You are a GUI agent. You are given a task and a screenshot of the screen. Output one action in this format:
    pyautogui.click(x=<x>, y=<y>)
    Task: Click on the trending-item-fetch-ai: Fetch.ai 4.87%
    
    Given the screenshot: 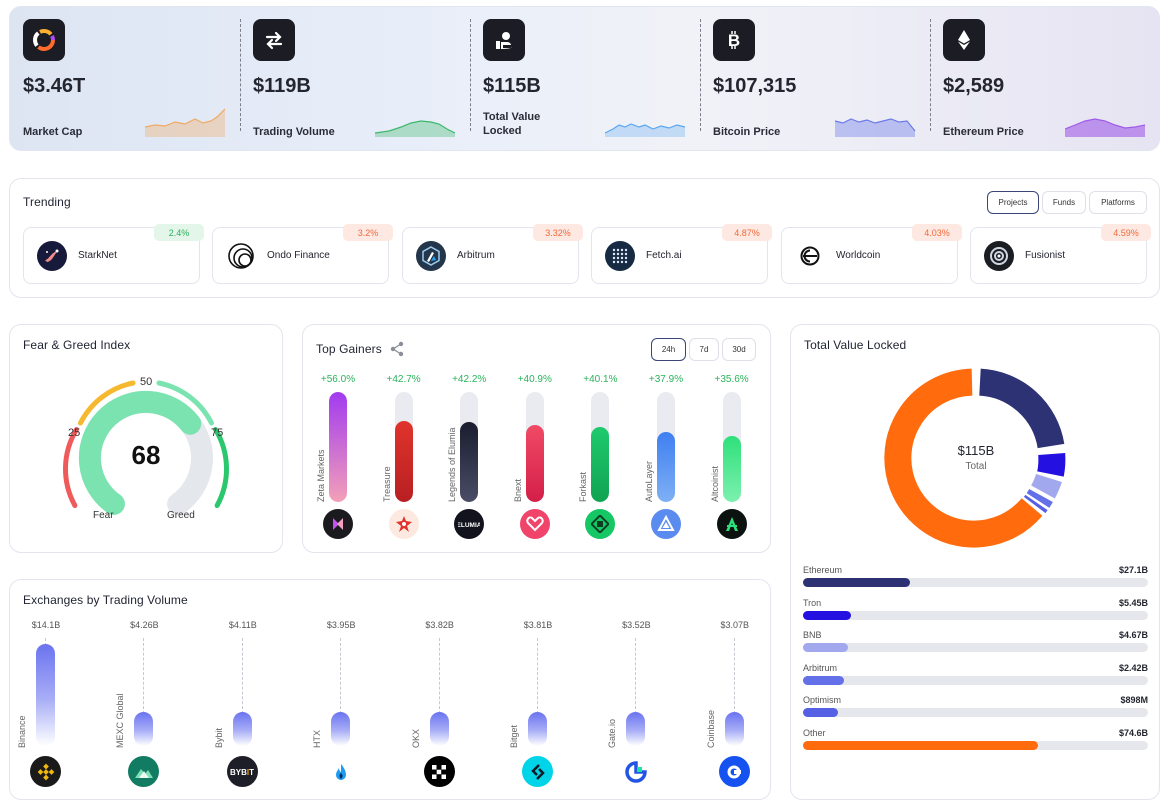 What is the action you would take?
    pyautogui.click(x=681, y=254)
    